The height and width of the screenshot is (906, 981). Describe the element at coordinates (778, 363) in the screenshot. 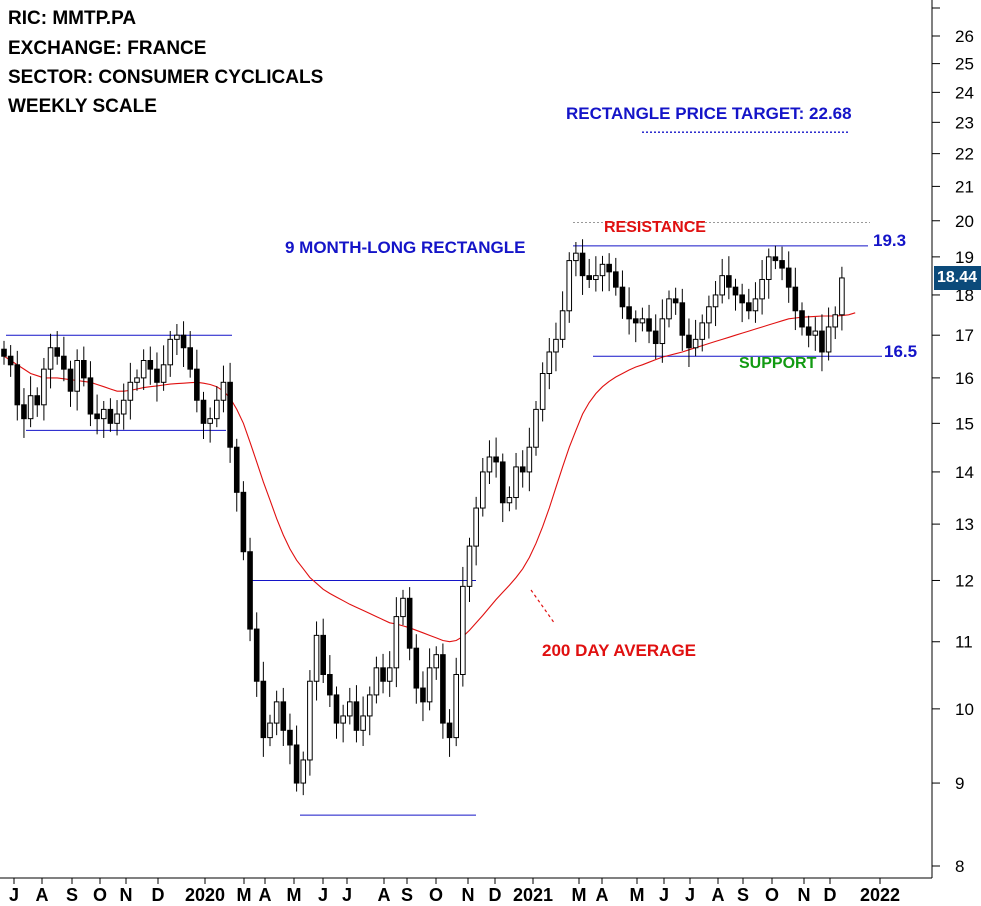

I see `support-label: SUPPORT` at that location.